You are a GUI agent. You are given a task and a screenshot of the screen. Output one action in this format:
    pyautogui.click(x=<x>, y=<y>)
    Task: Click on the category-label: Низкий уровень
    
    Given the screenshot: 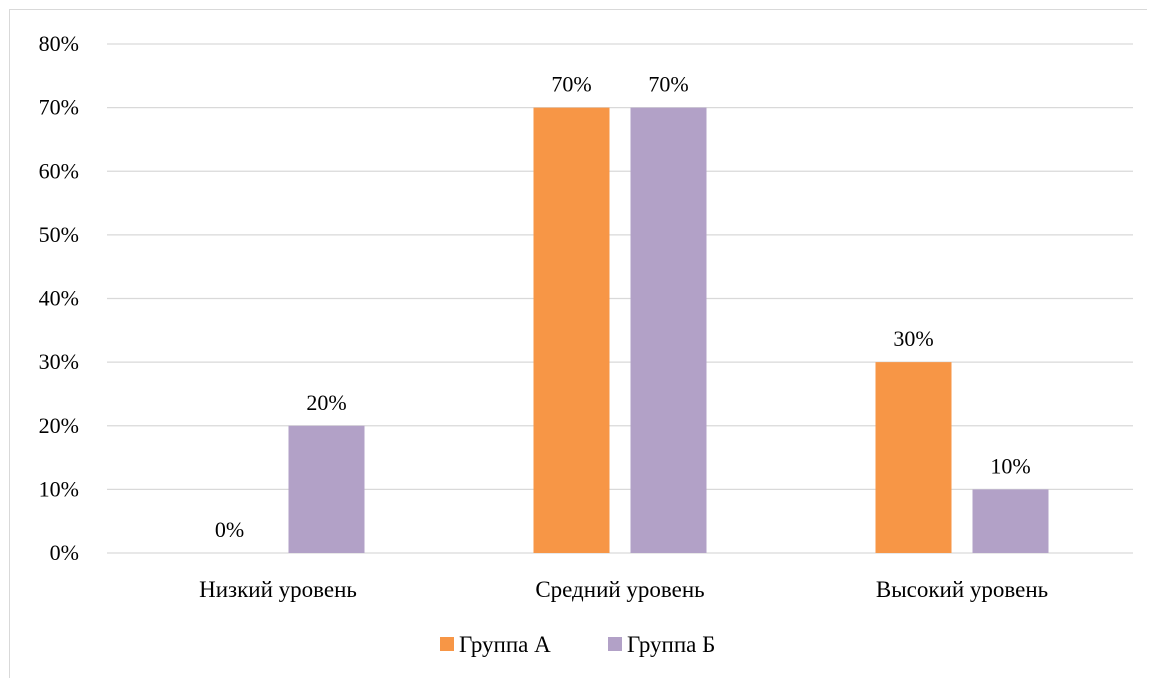 What is the action you would take?
    pyautogui.click(x=278, y=589)
    